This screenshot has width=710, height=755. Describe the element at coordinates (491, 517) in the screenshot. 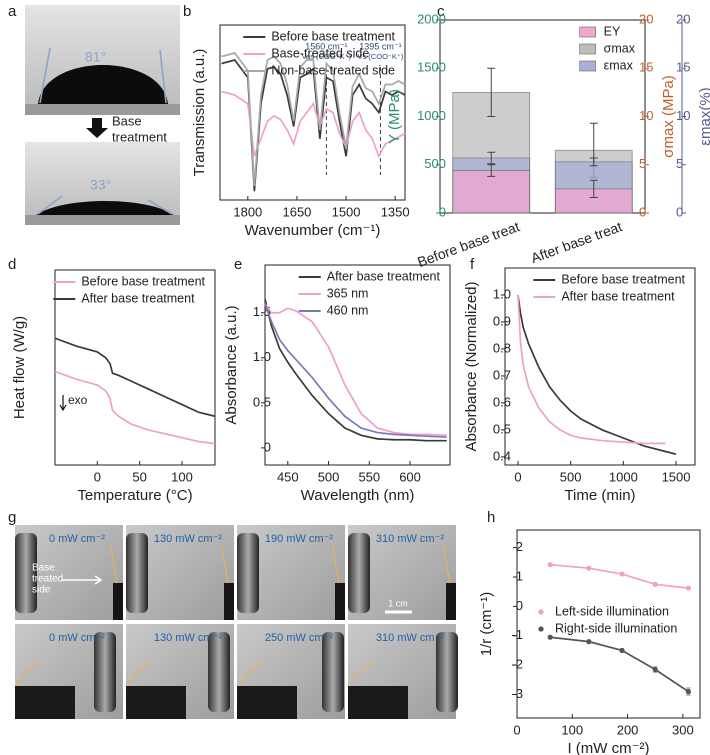

I see `panel-label: h` at that location.